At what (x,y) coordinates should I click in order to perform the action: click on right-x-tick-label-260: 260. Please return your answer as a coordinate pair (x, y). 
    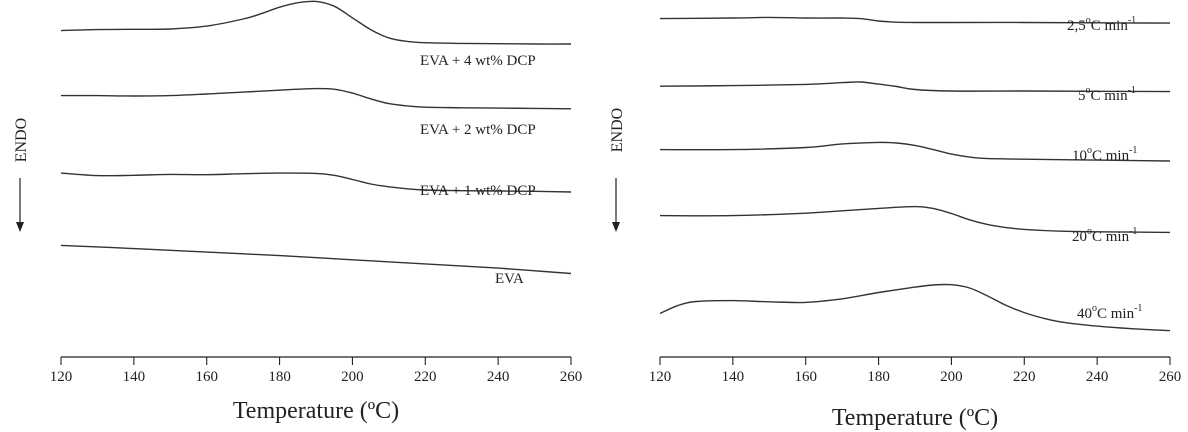
    Looking at the image, I should click on (1170, 377).